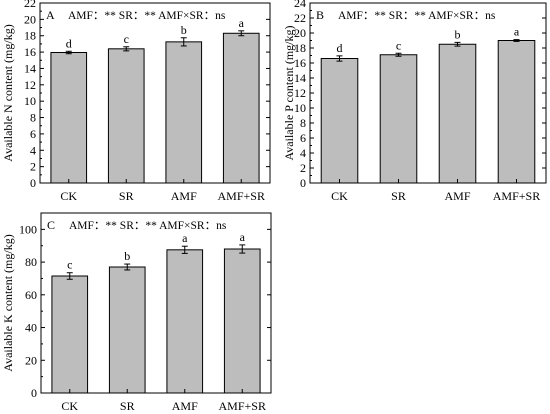 This screenshot has height=414, width=550. I want to click on y-axis-label: Available K content (mg/kg), so click(8, 302).